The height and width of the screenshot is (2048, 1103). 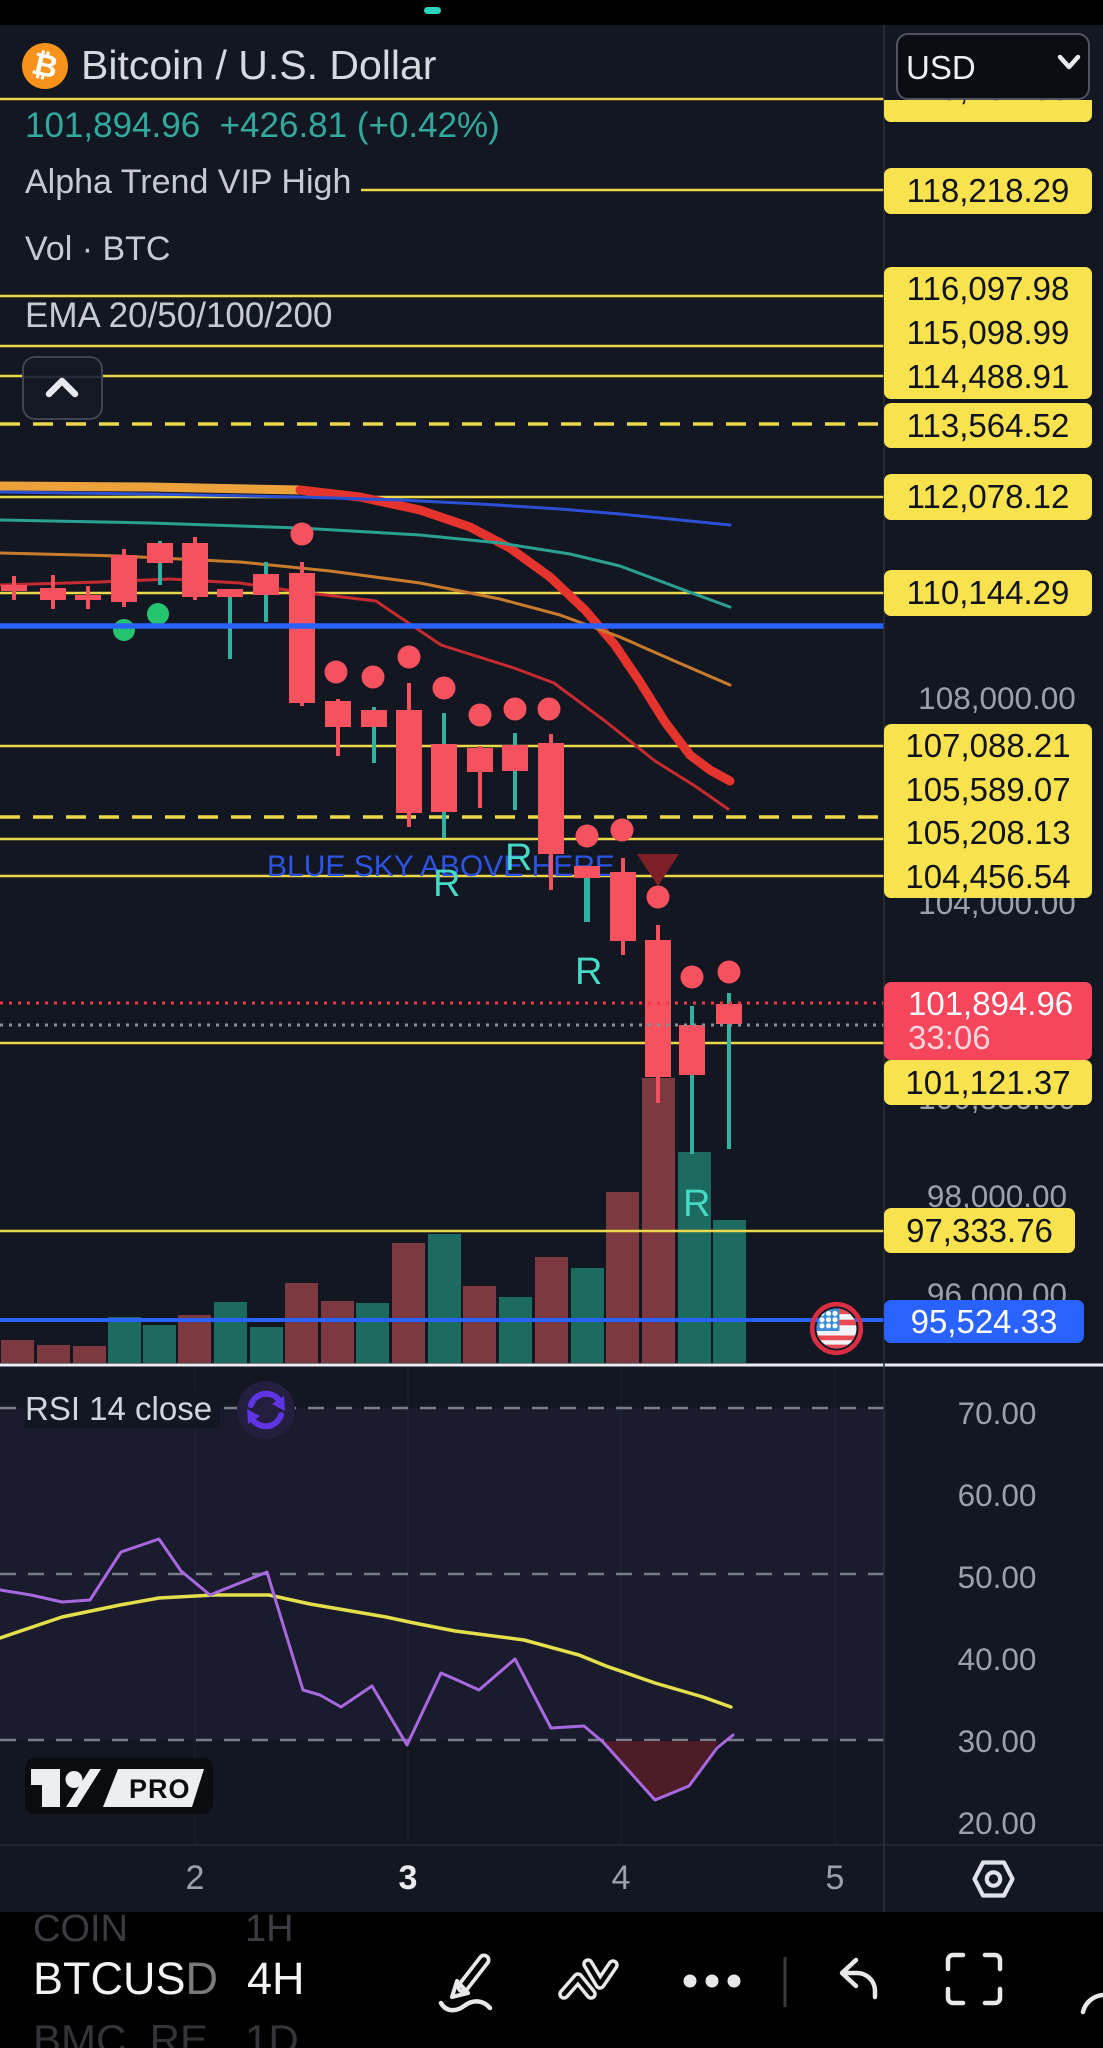 What do you see at coordinates (160, 1789) in the screenshot?
I see `svg-text: PRO` at bounding box center [160, 1789].